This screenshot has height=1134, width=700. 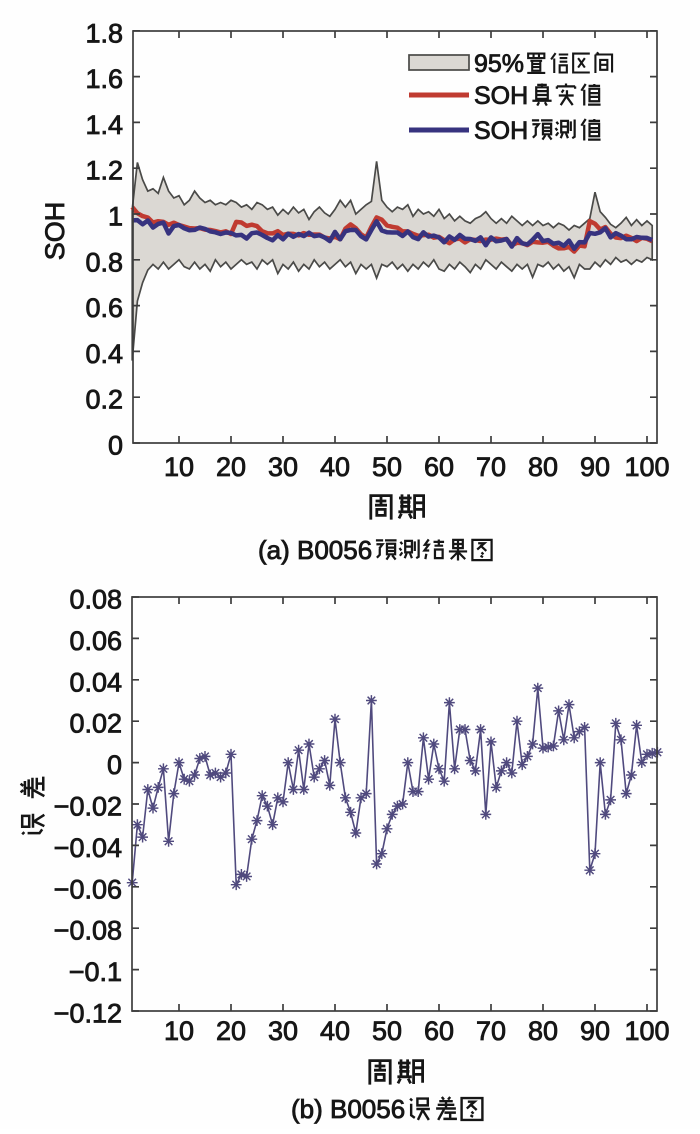 I want to click on svg-text: 0.02, so click(x=95, y=724).